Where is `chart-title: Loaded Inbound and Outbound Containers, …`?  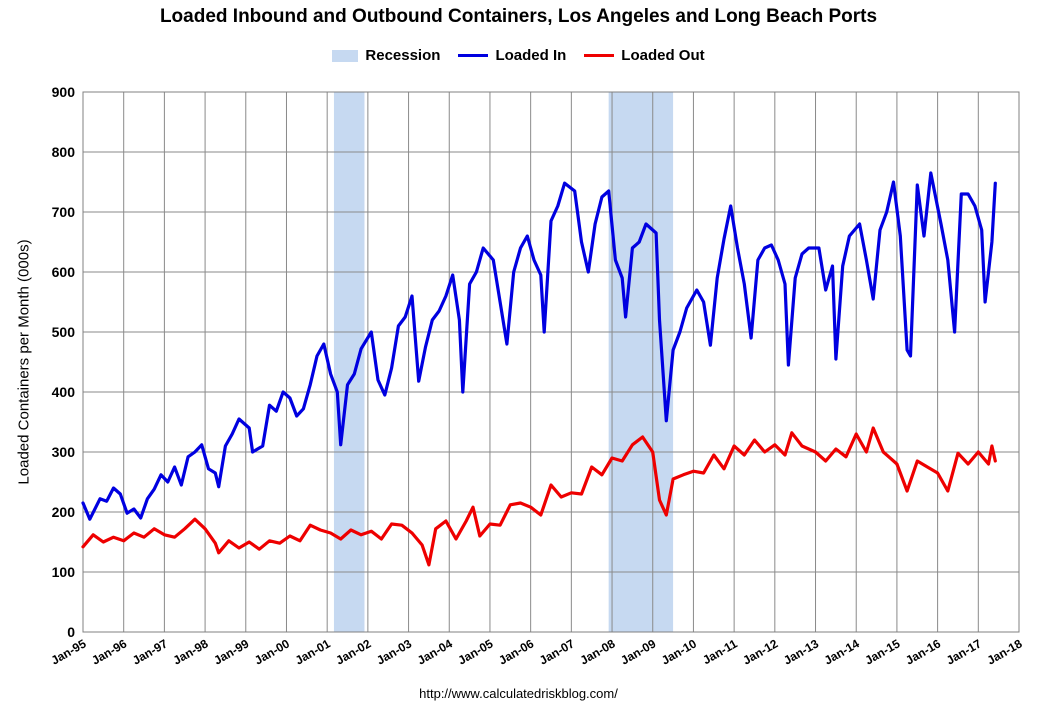
chart-title: Loaded Inbound and Outbound Containers, … is located at coordinates (518, 16).